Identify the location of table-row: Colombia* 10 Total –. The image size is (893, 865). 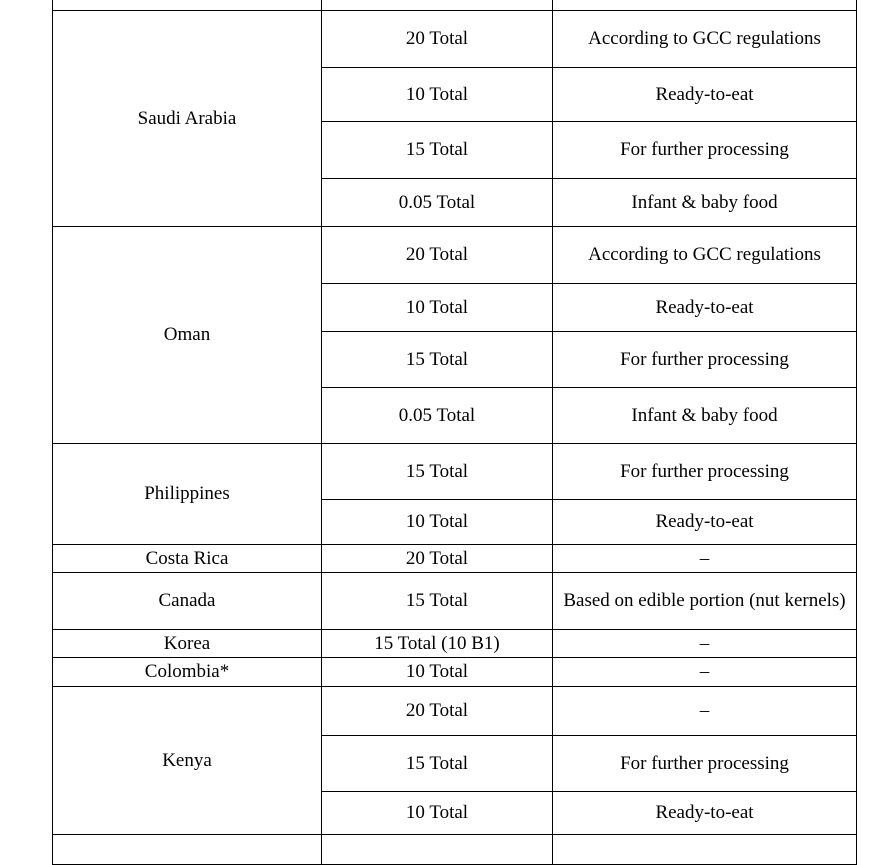
(454, 672).